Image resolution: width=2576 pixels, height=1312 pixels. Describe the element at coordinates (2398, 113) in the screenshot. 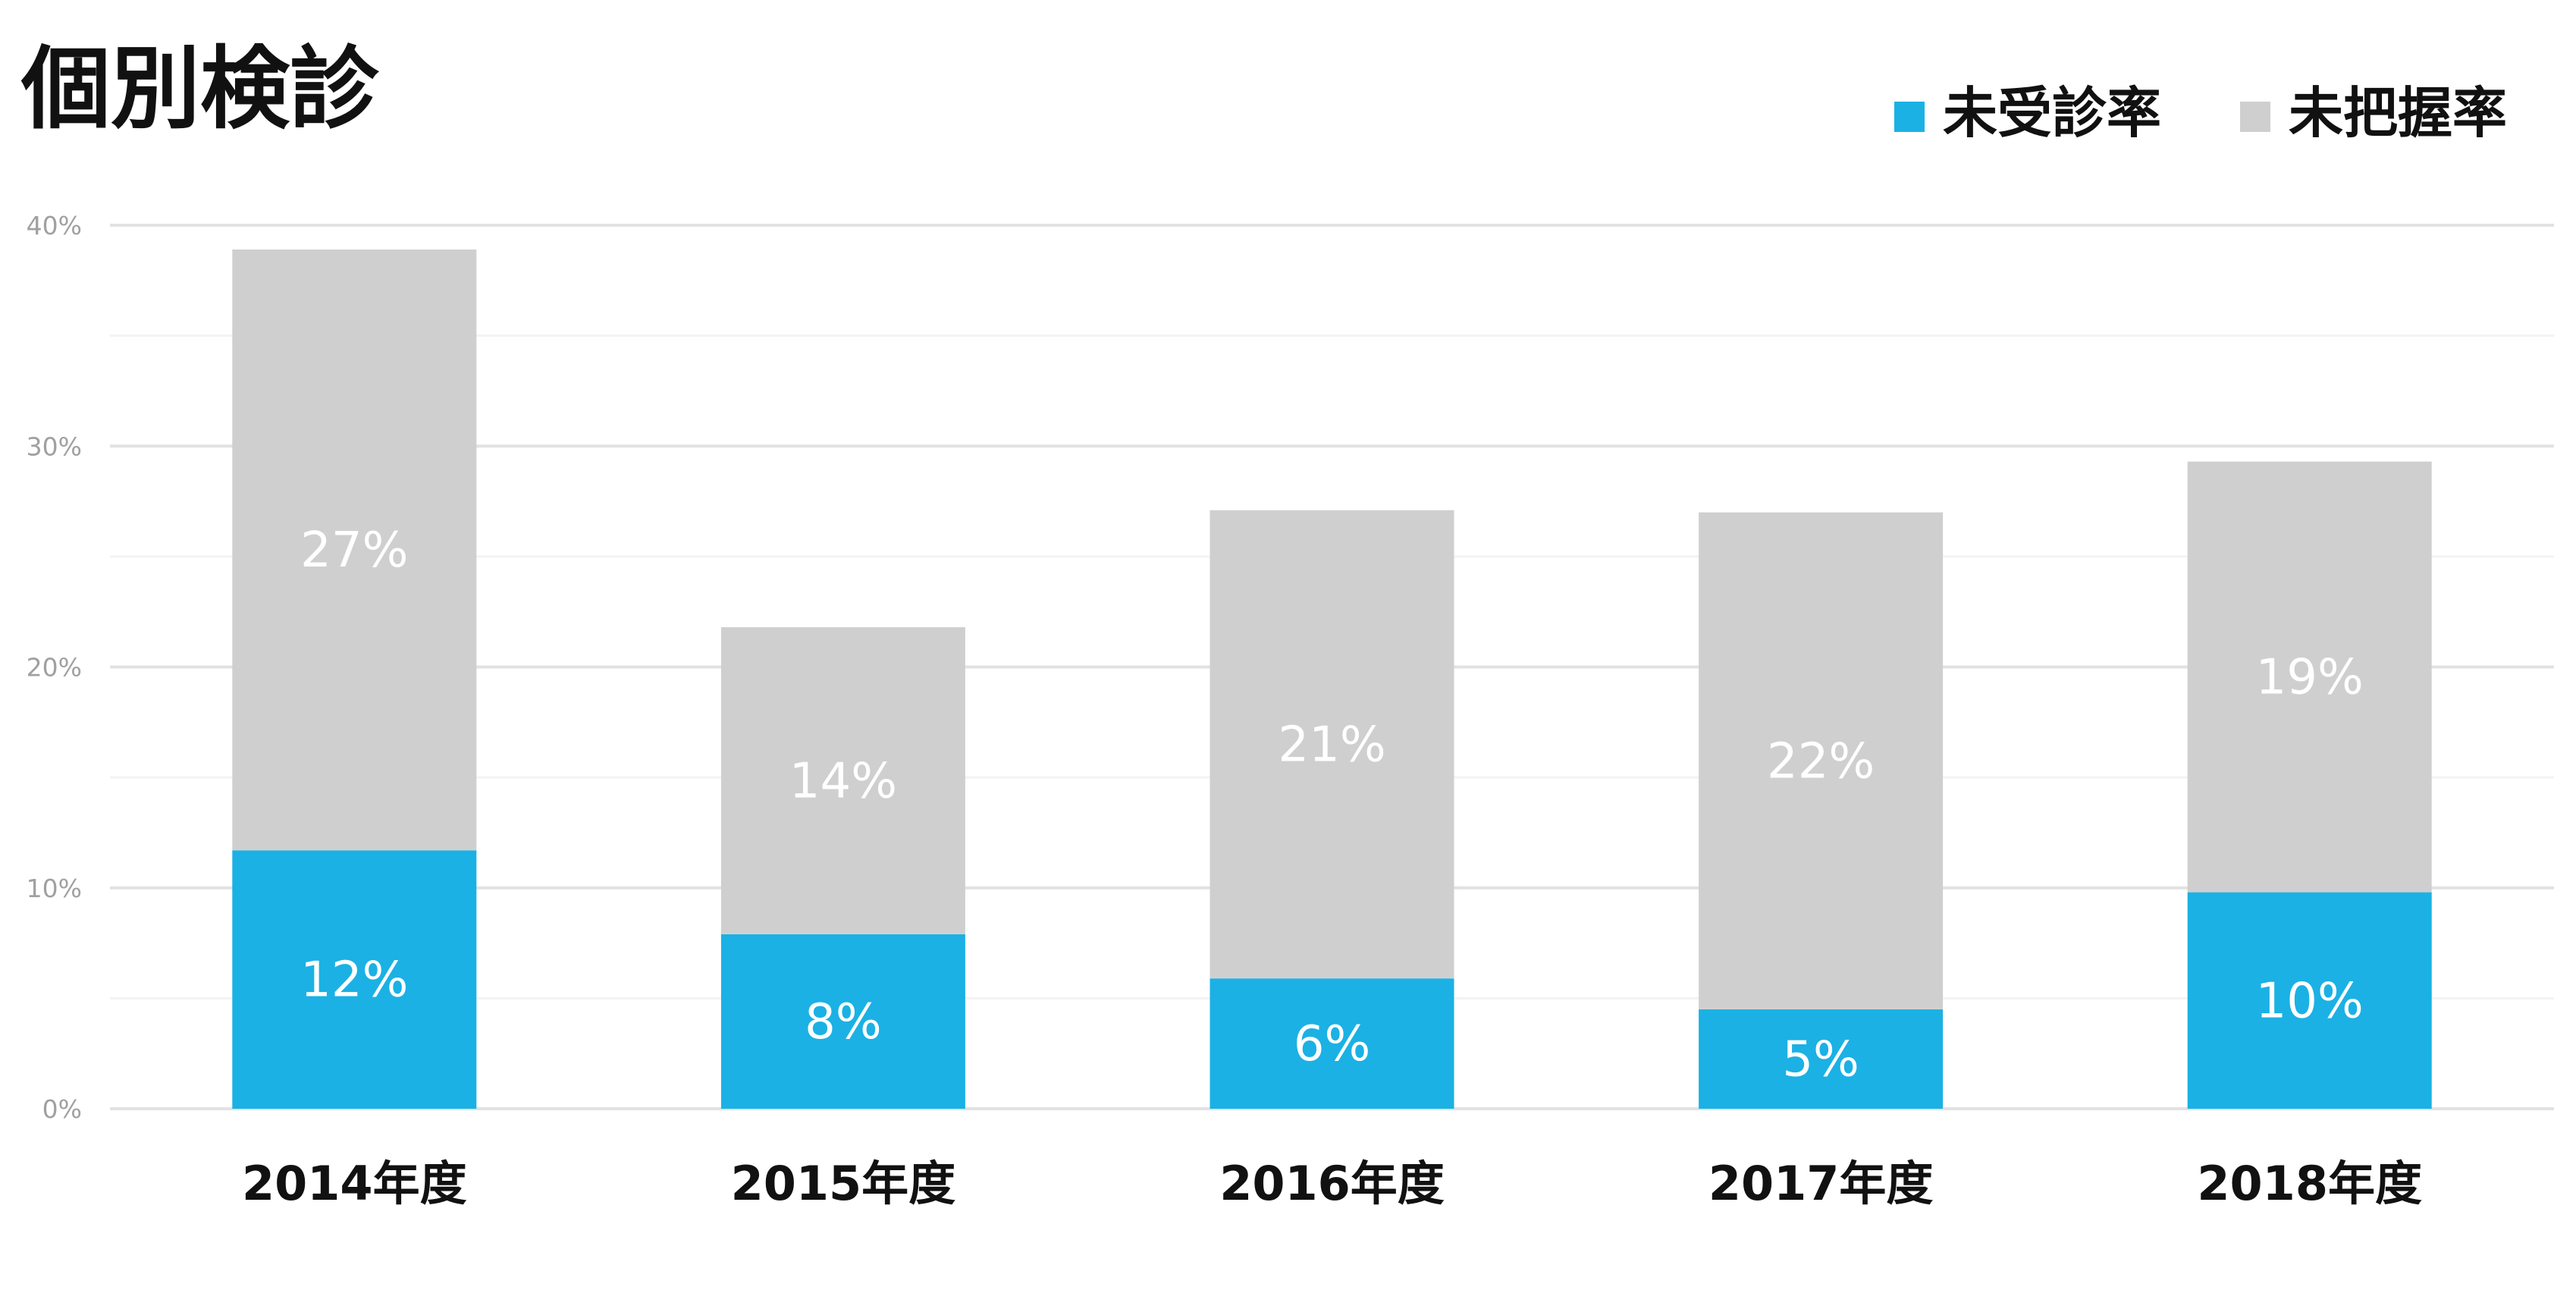

I see `legend-label-unknown: 未把握率` at that location.